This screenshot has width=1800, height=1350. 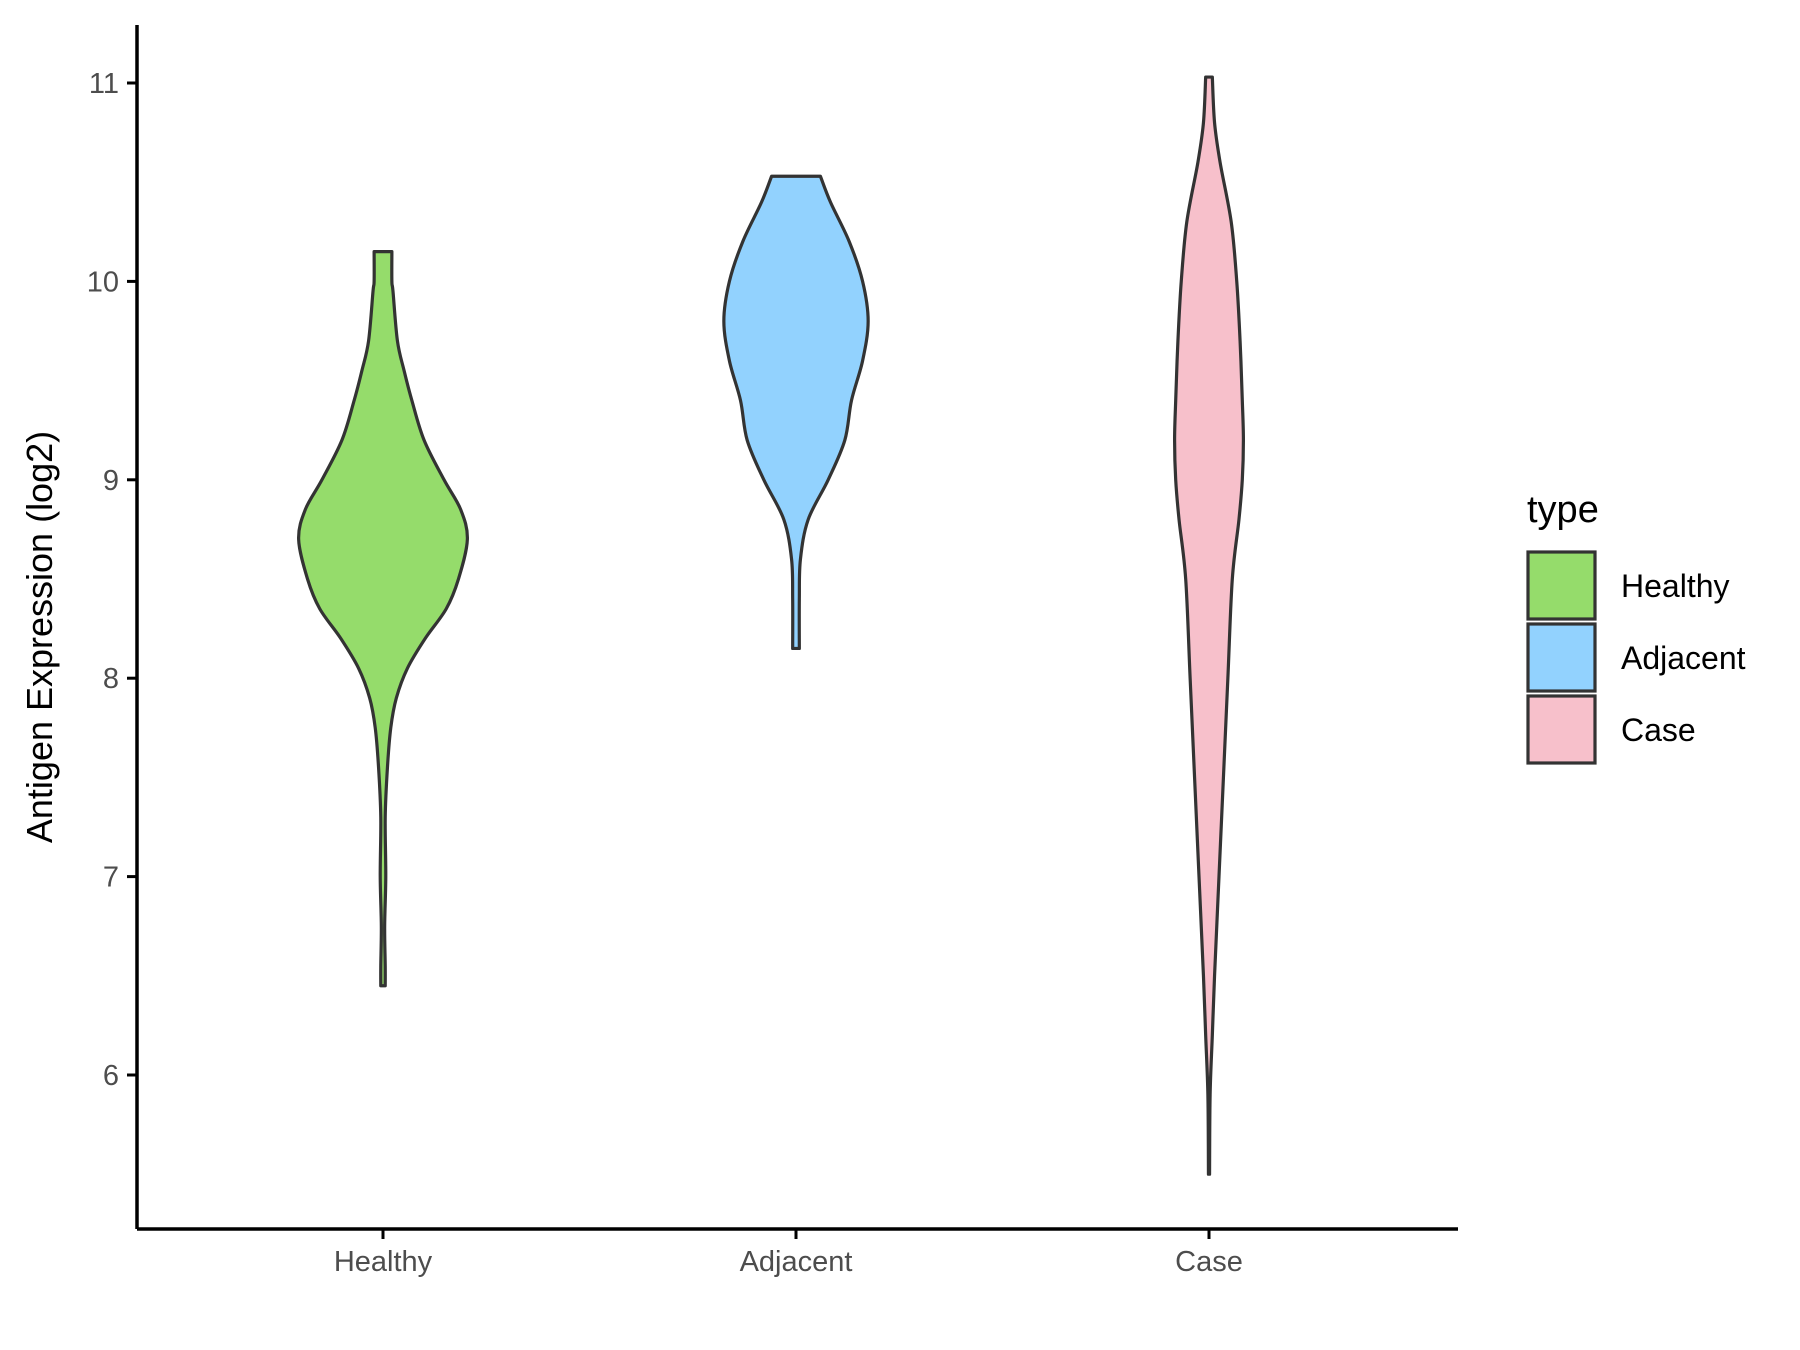 I want to click on legend-swatch-case, so click(x=1561, y=729).